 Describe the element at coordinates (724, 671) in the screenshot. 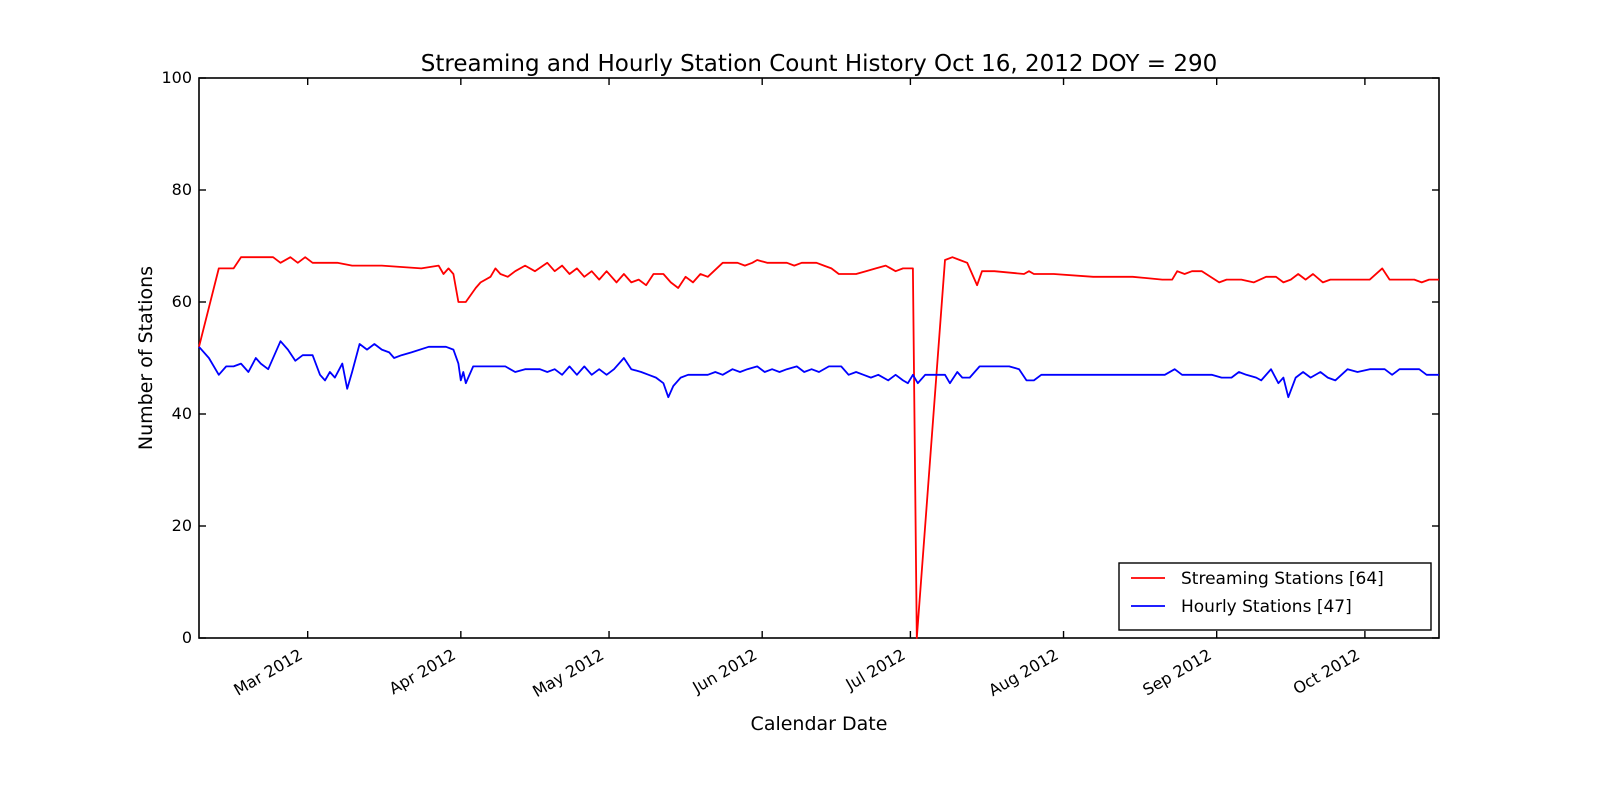

I see `x-tick-label: Jun 2012` at that location.